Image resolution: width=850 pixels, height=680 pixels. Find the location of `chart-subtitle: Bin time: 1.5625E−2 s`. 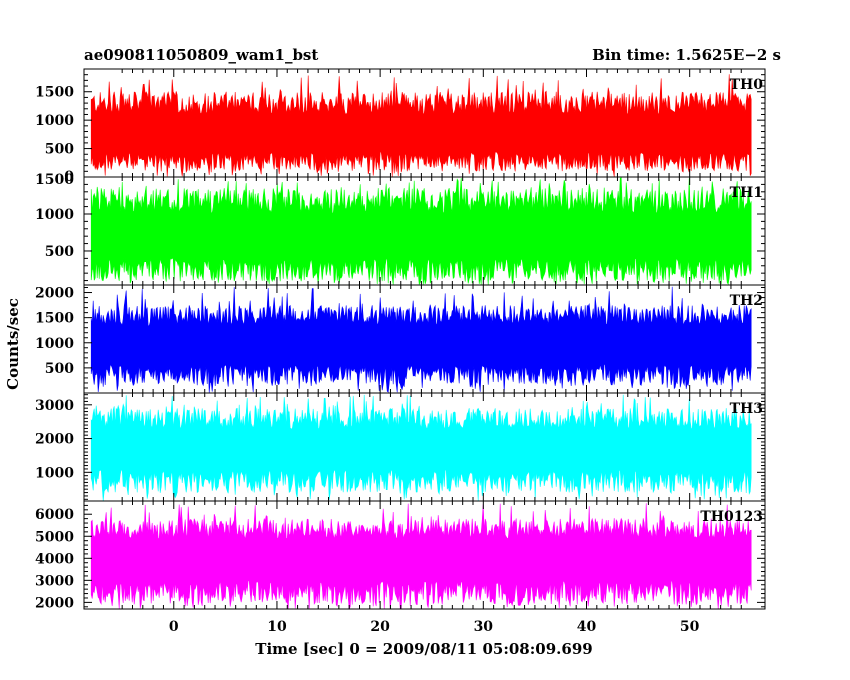

chart-subtitle: Bin time: 1.5625E−2 s is located at coordinates (686, 55).